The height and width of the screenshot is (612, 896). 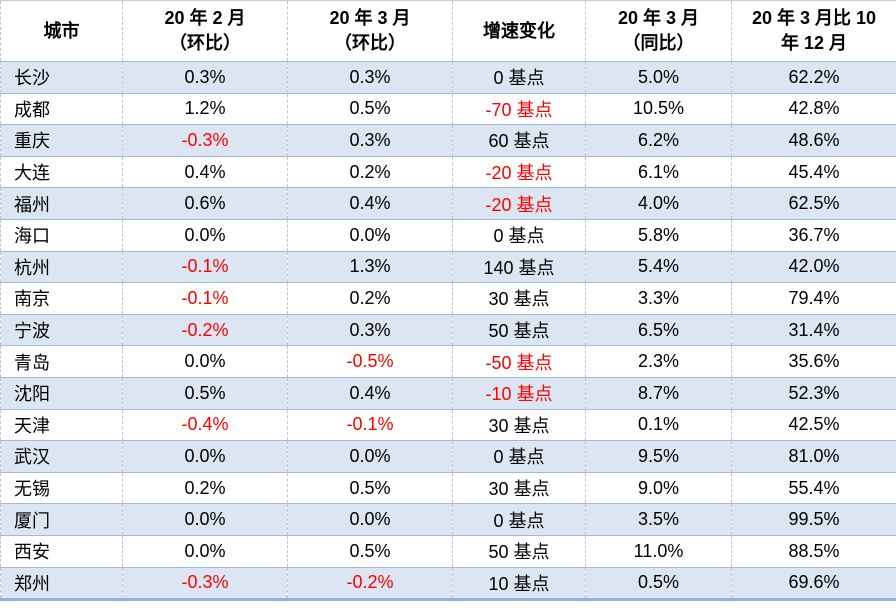 What do you see at coordinates (205, 77) in the screenshot?
I see `feb-mom-cell: 0.3%` at bounding box center [205, 77].